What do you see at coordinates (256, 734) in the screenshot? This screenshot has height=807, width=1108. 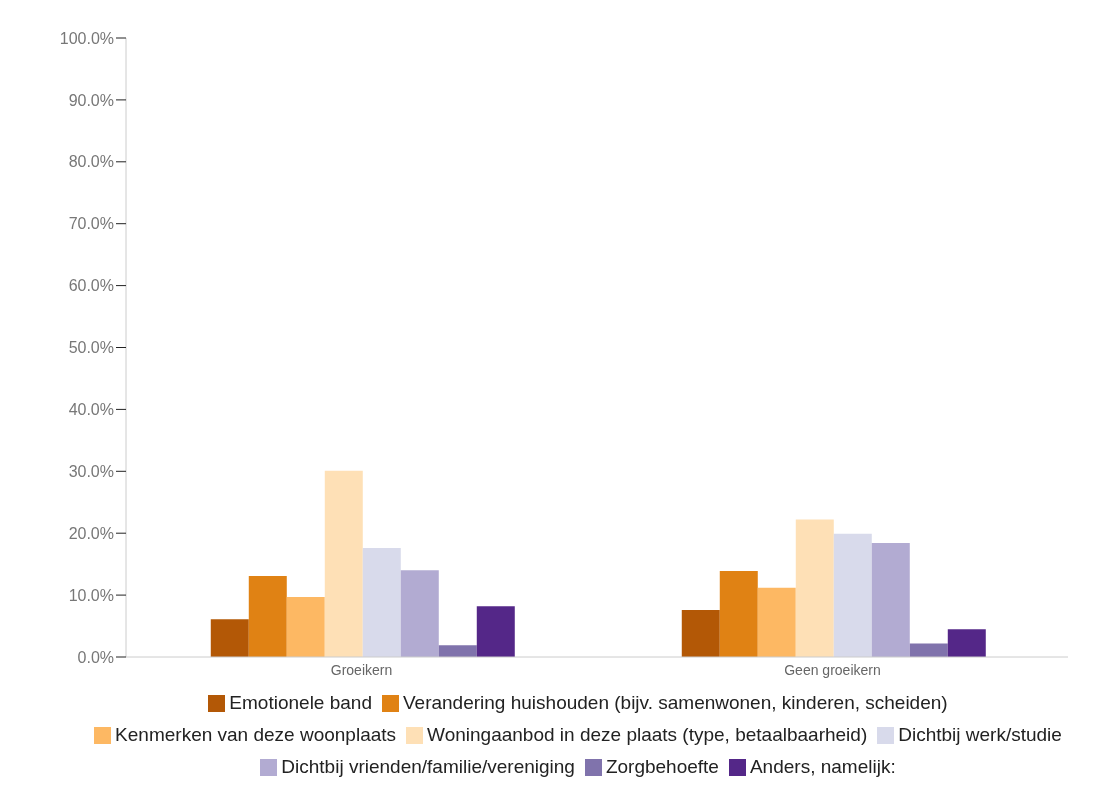 I see `legend-label: Kenmerken van deze woonplaats` at bounding box center [256, 734].